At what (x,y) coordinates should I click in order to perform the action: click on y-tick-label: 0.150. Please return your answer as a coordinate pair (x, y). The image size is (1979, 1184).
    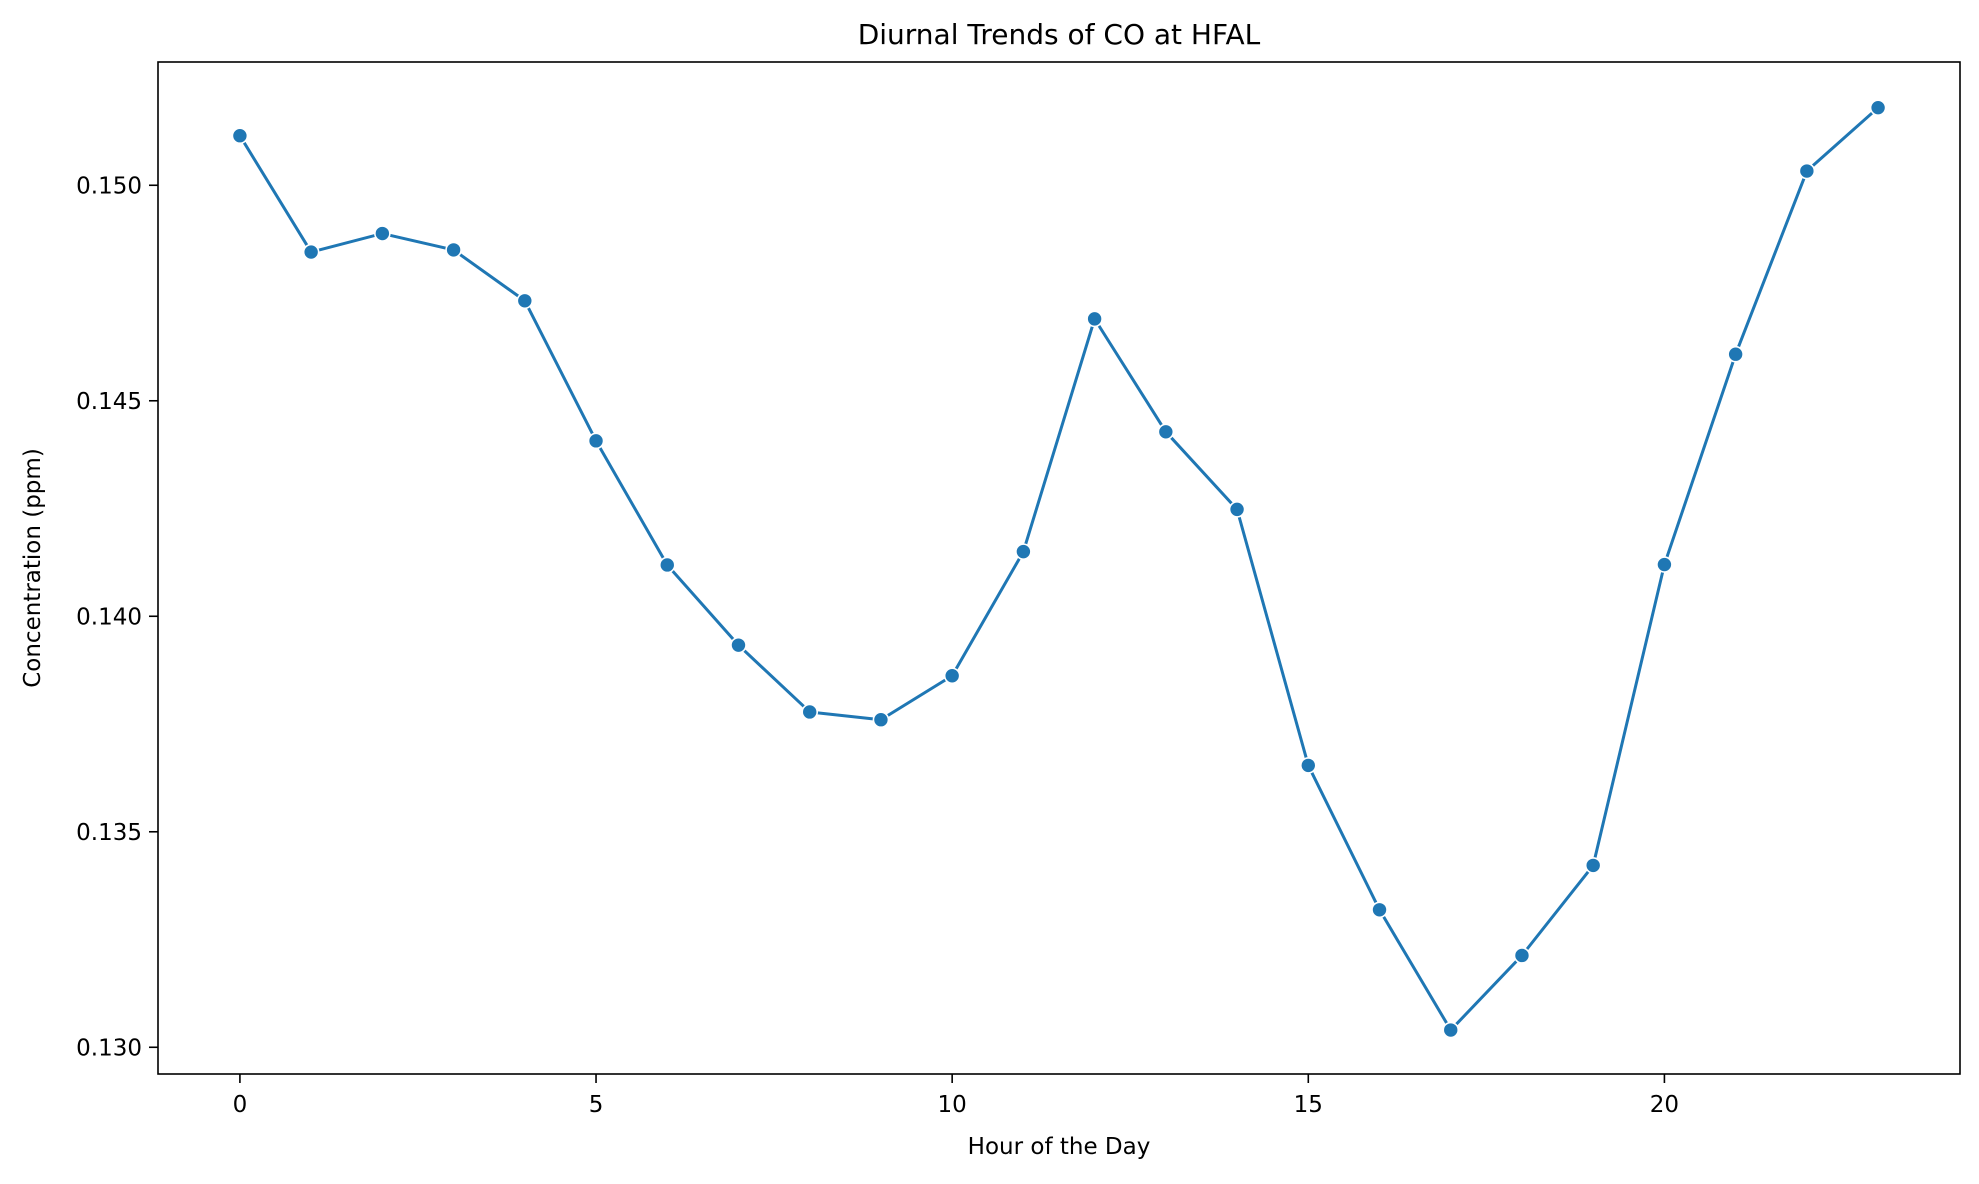
    Looking at the image, I should click on (109, 186).